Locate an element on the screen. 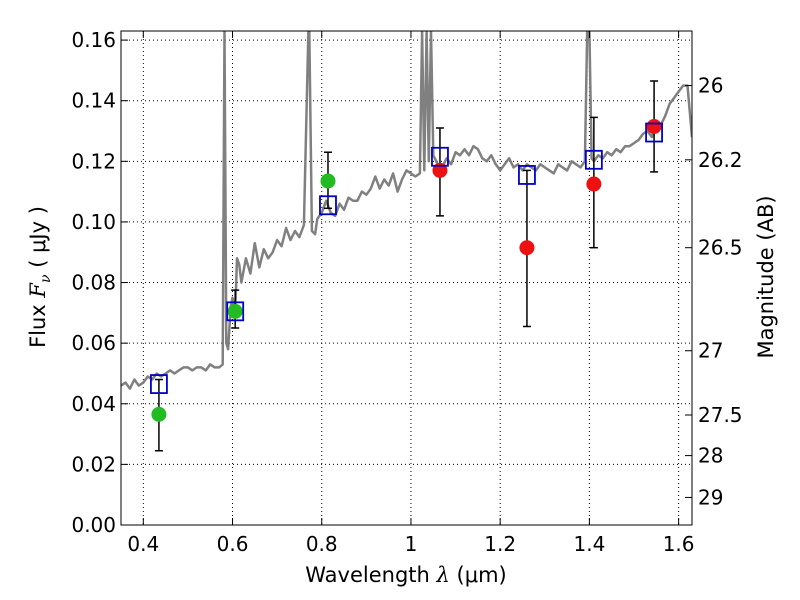  x-axis-title: Wavelength λ (μm) is located at coordinates (405, 575).